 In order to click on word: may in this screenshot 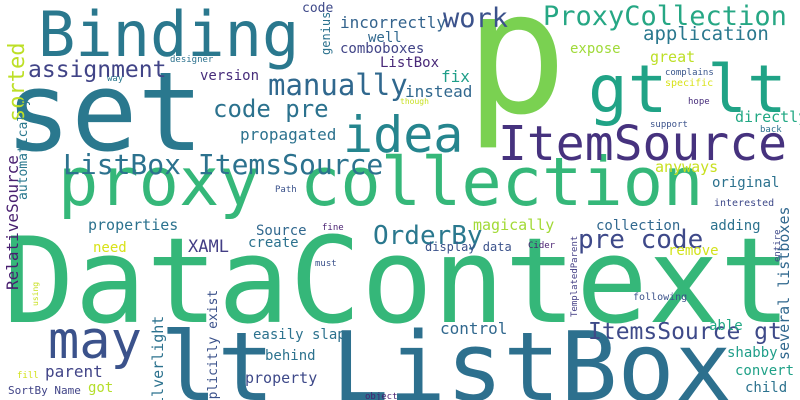, I will do `click(95, 341)`.